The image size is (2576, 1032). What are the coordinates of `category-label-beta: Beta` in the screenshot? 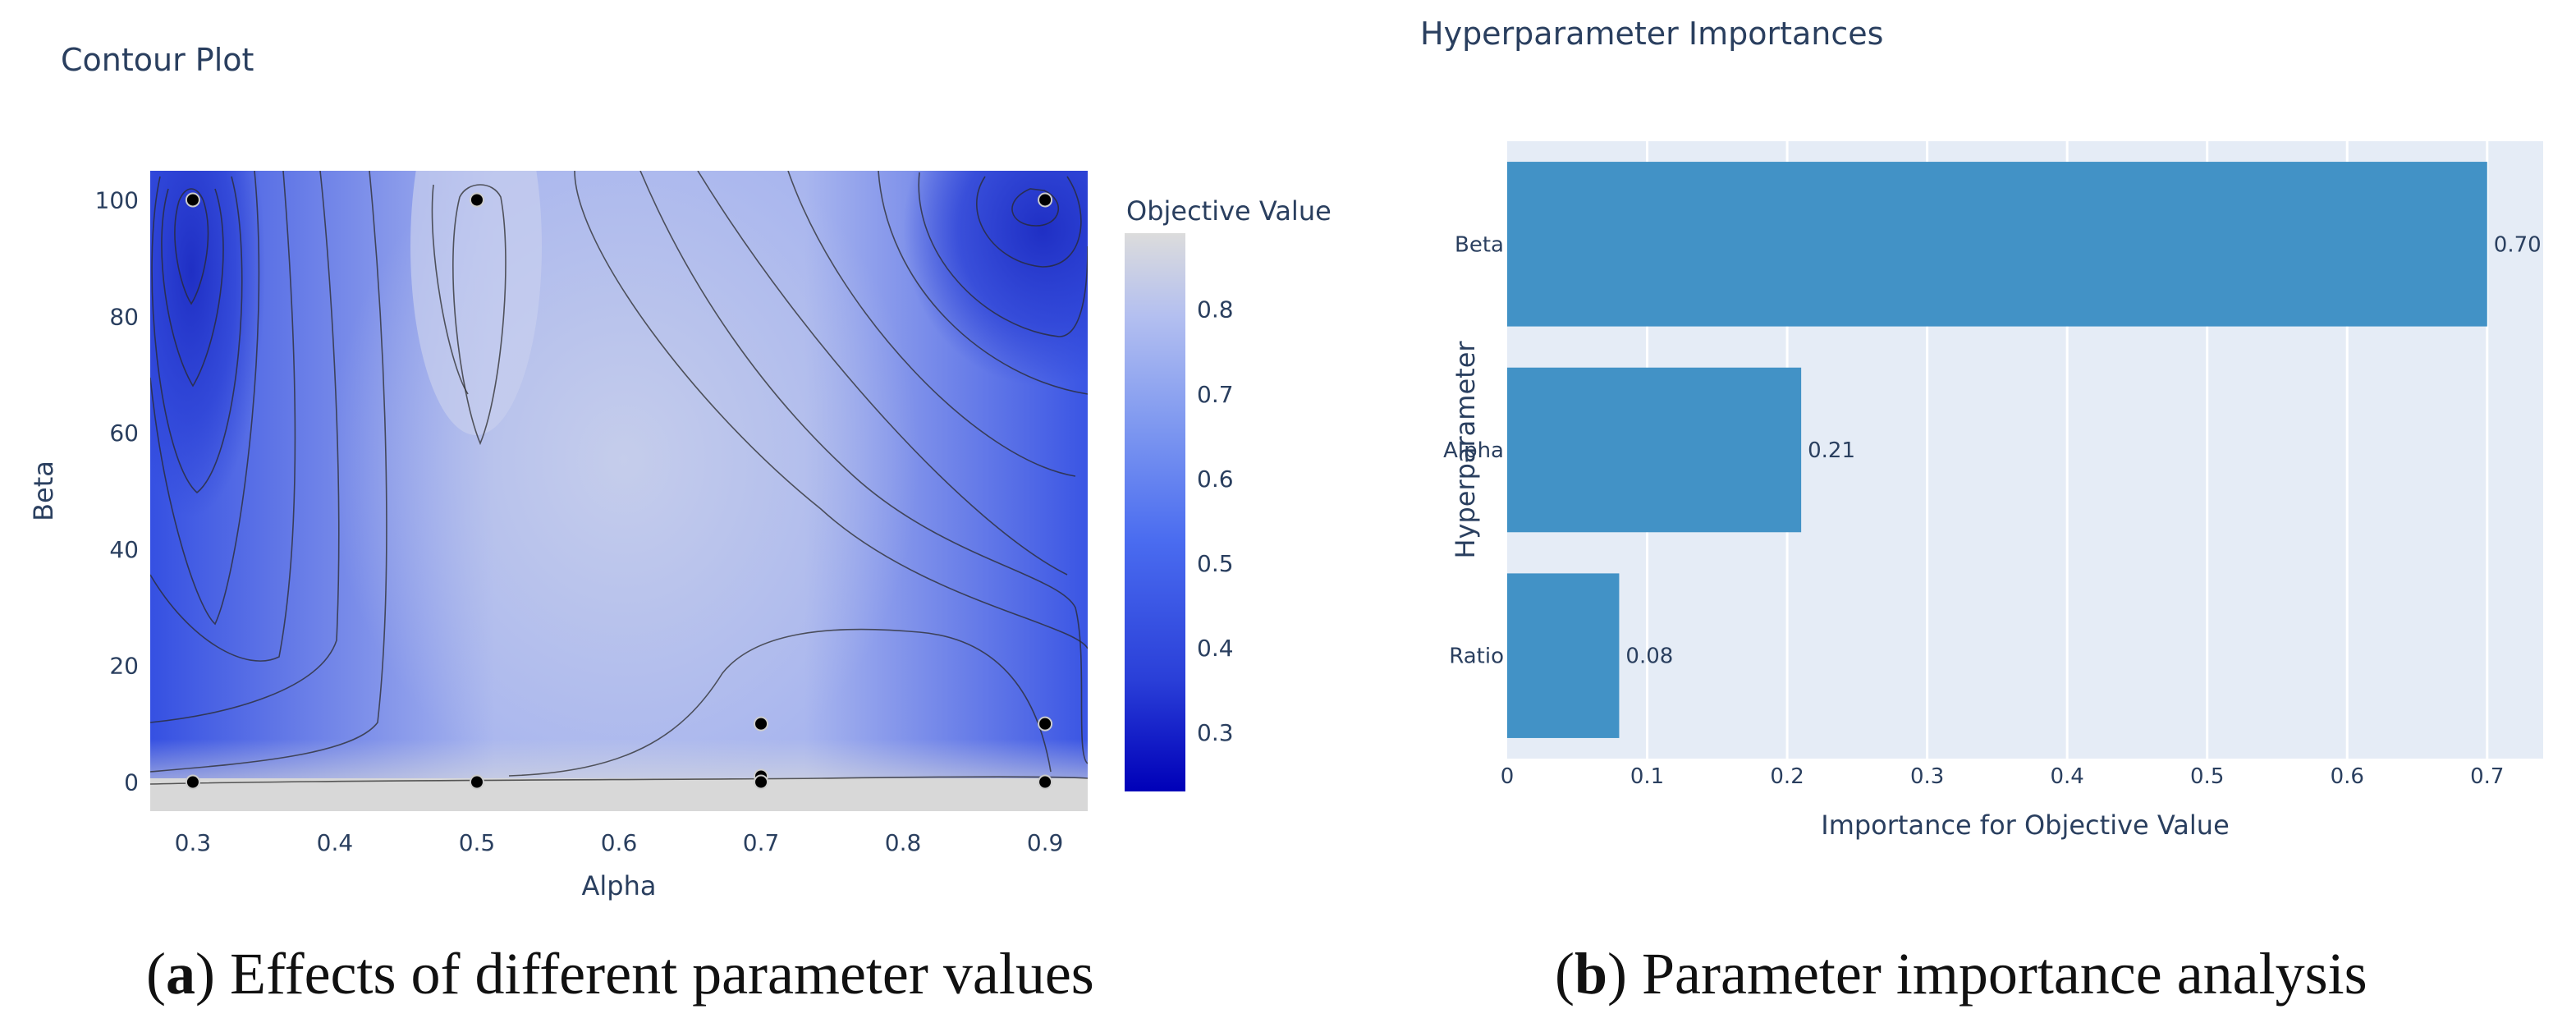 It's located at (1479, 244).